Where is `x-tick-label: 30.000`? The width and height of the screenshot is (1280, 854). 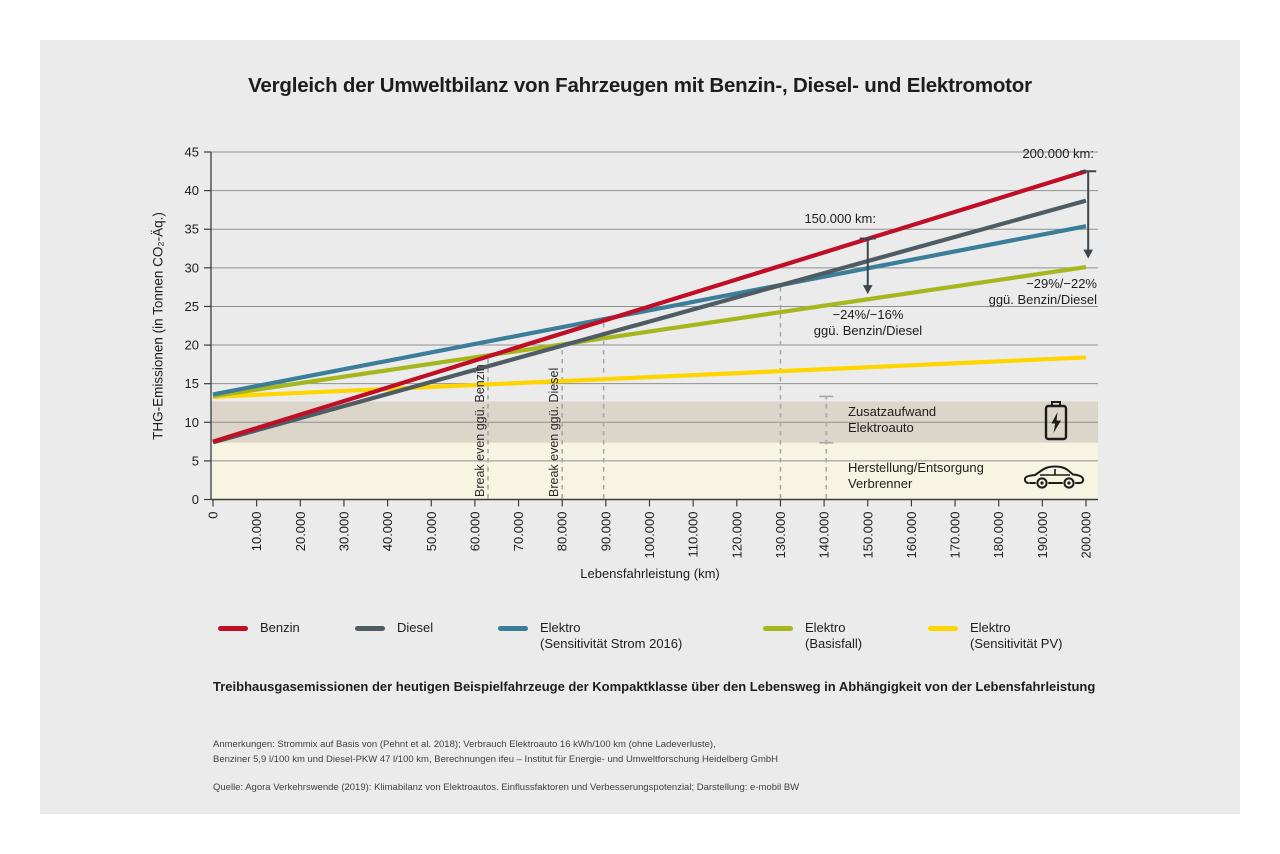 x-tick-label: 30.000 is located at coordinates (343, 532).